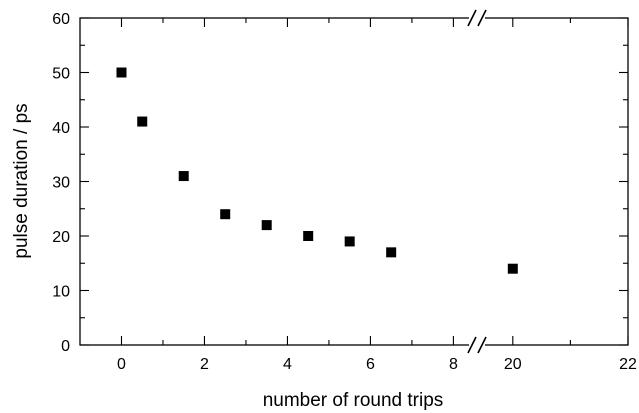 This screenshot has width=639, height=413. Describe the element at coordinates (61, 19) in the screenshot. I see `y-tick-label: 60` at that location.